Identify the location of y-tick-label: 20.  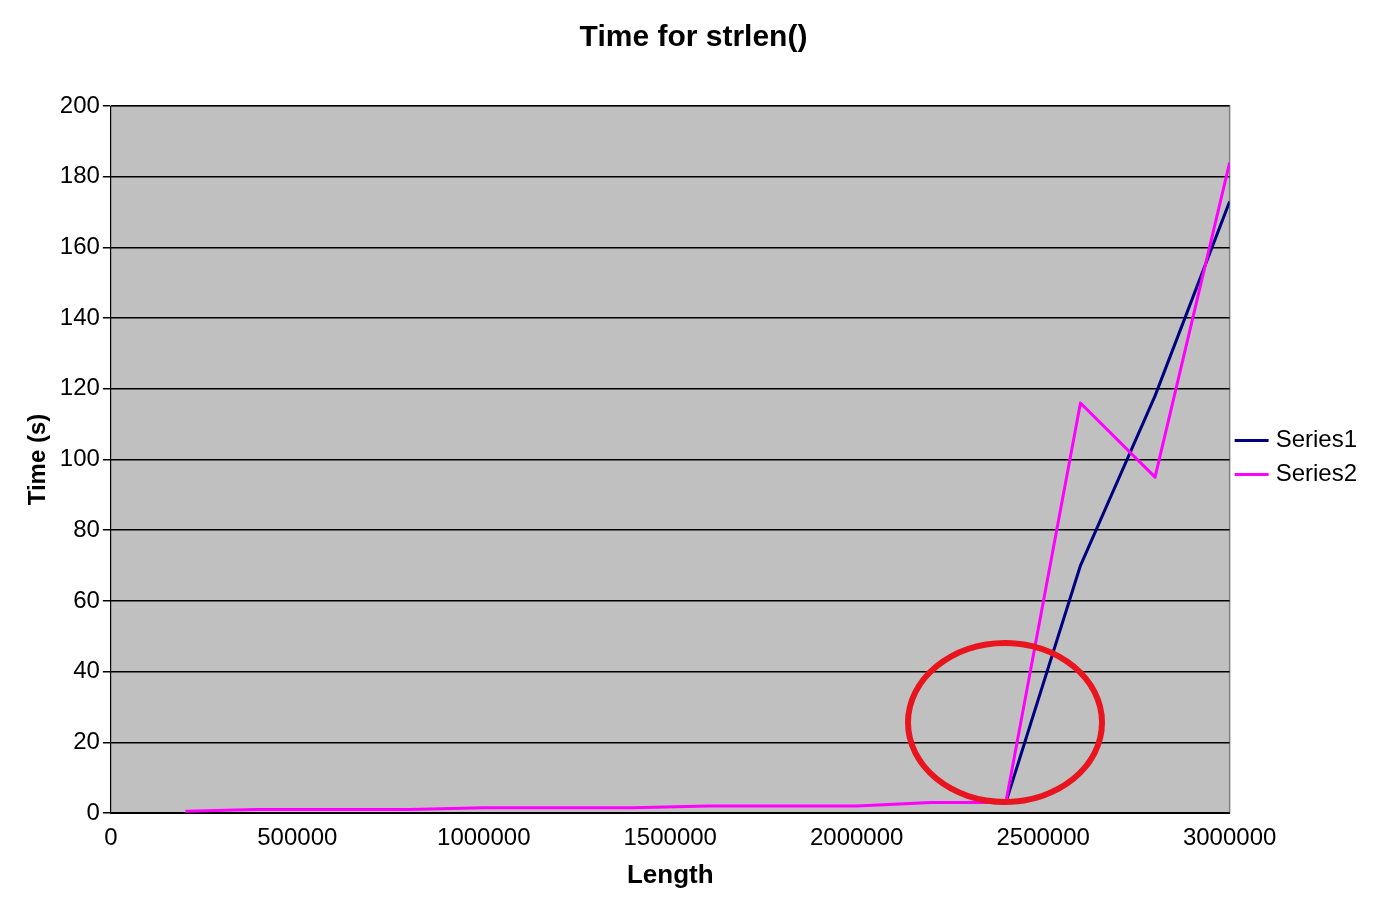
(86, 740).